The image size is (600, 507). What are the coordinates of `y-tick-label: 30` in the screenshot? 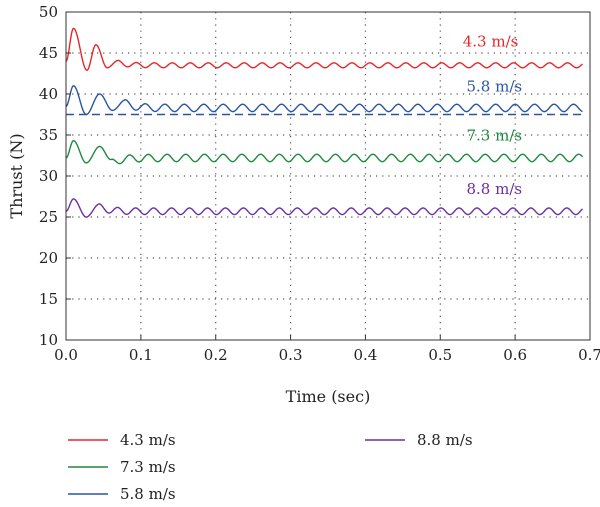 It's located at (48, 176).